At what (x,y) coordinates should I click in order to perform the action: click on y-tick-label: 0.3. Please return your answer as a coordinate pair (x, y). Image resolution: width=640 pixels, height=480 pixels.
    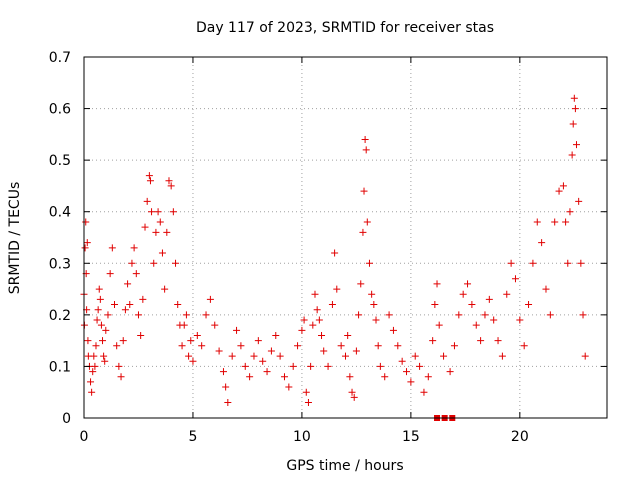
    Looking at the image, I should click on (60, 264).